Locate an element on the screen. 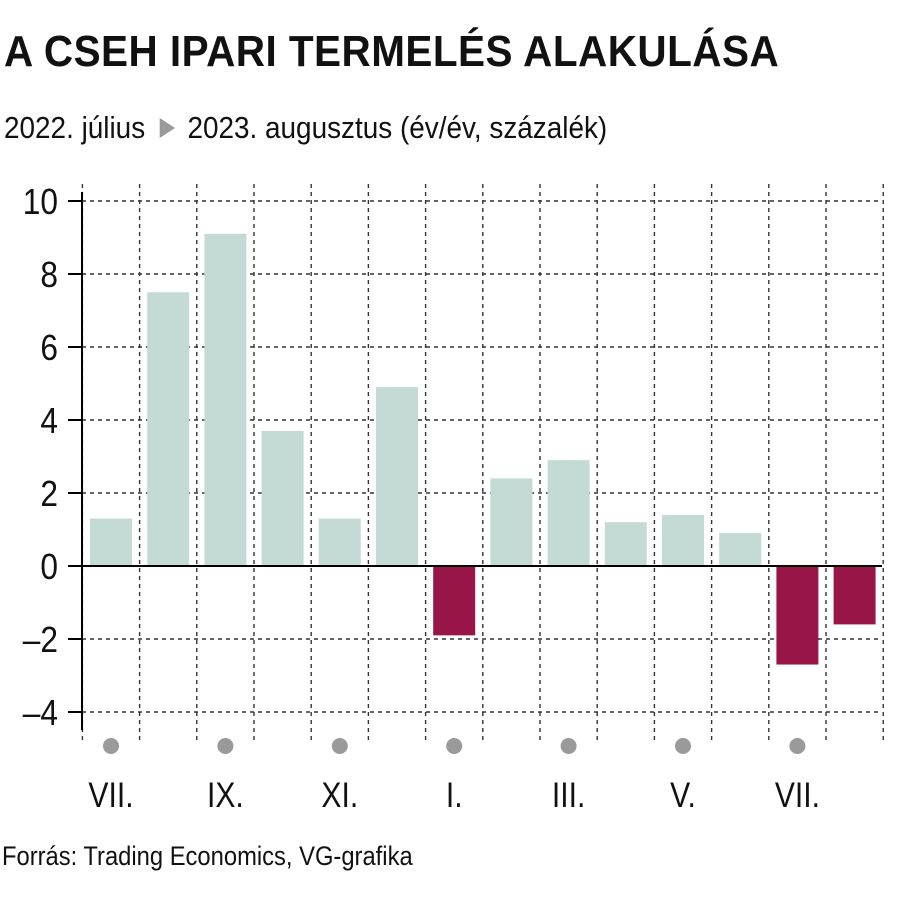  y-tick-label: 10 is located at coordinates (40, 202).